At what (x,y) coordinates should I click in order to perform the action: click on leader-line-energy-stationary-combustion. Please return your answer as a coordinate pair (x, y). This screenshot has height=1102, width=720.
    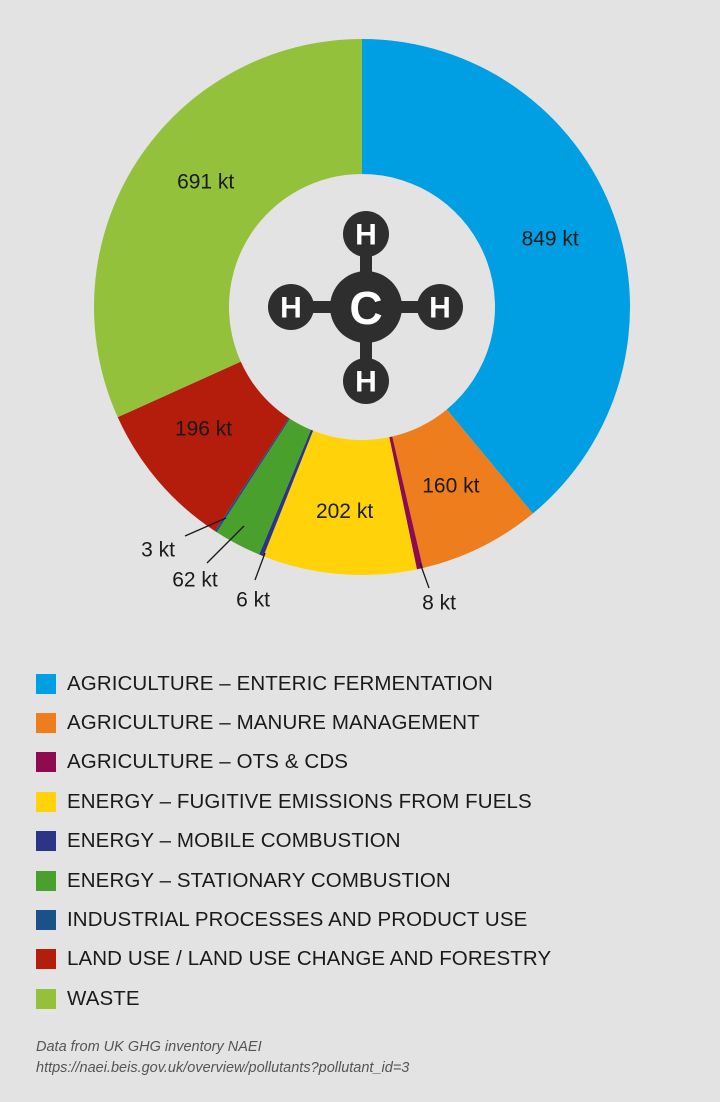
    Looking at the image, I should click on (225, 544).